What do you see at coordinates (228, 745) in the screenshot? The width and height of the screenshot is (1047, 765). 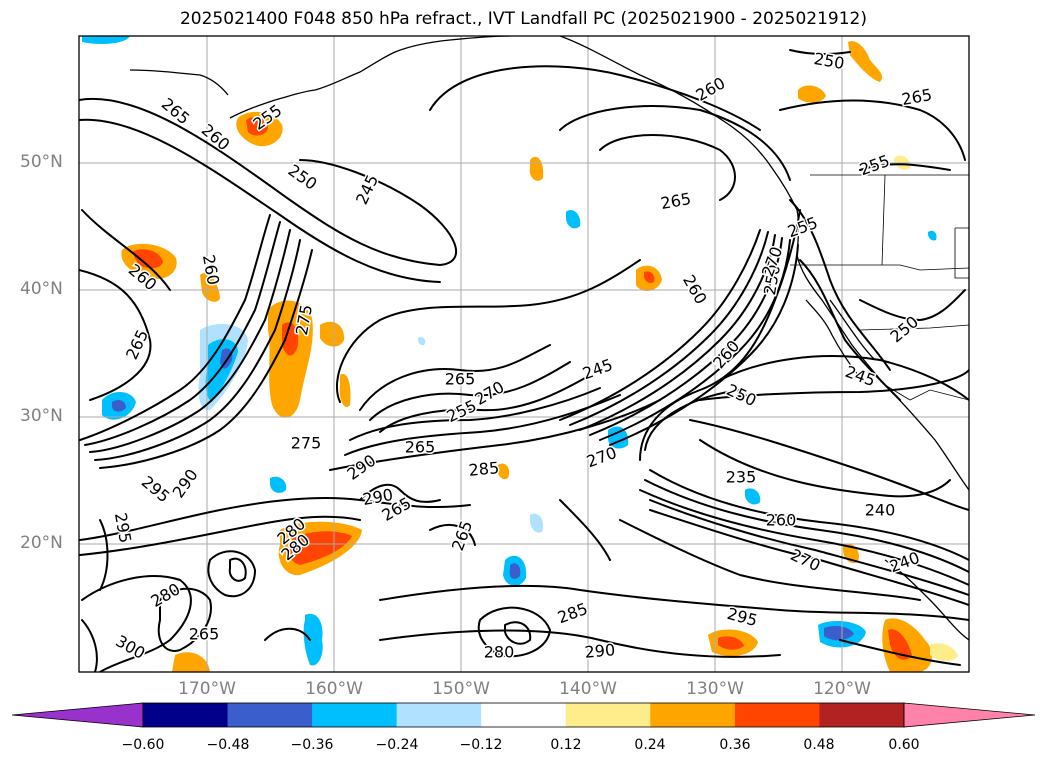 I see `colorbar-tick: −0.48` at bounding box center [228, 745].